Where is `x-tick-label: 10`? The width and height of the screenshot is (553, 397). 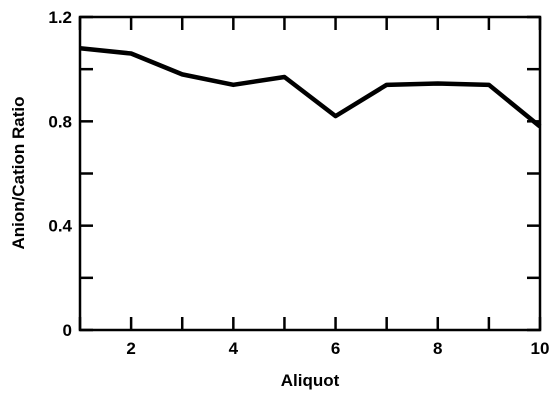 x-tick-label: 10 is located at coordinates (540, 348).